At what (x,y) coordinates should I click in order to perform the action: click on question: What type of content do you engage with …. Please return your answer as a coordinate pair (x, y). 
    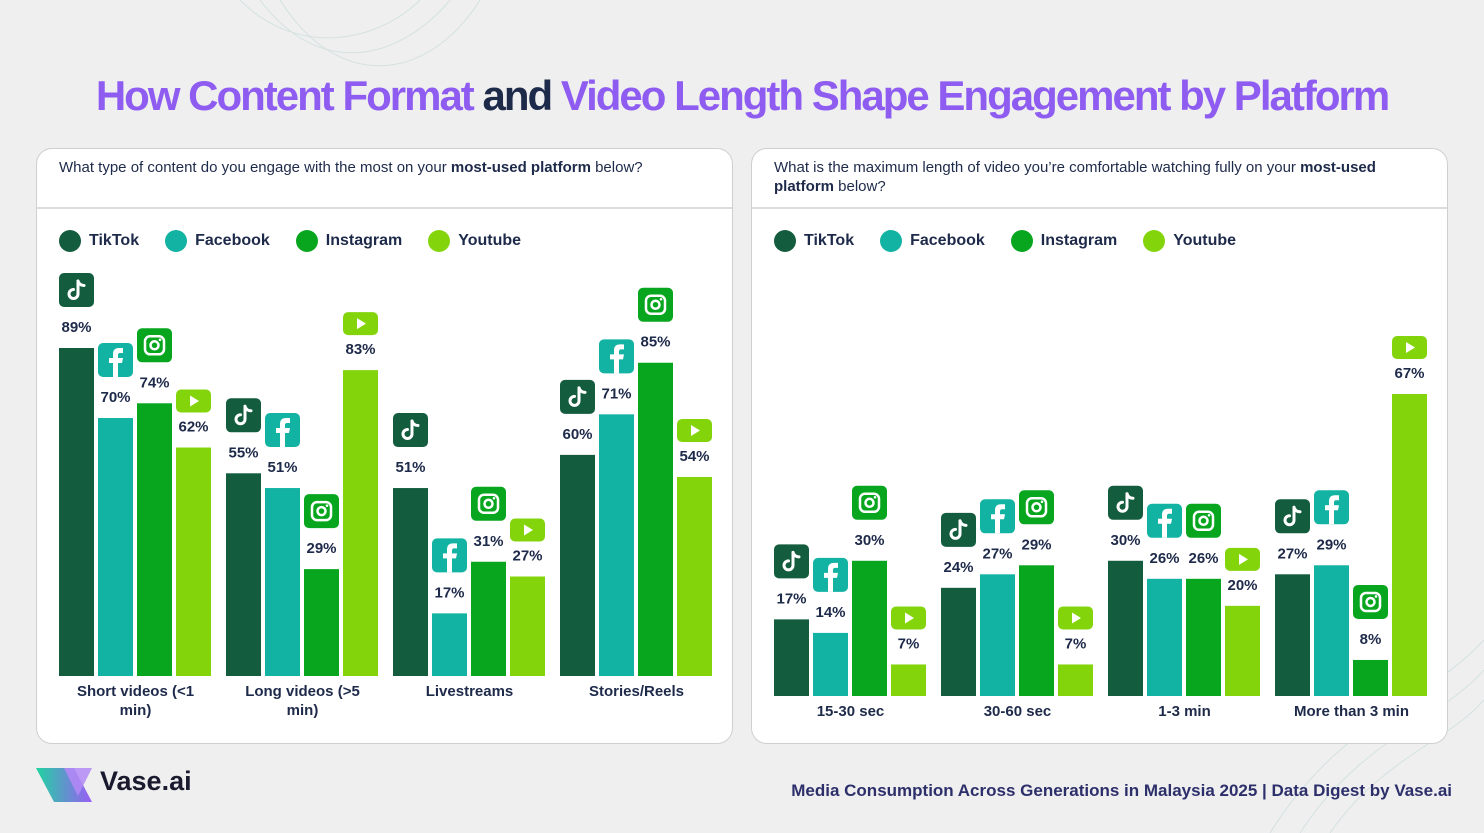
    Looking at the image, I should click on (384, 179).